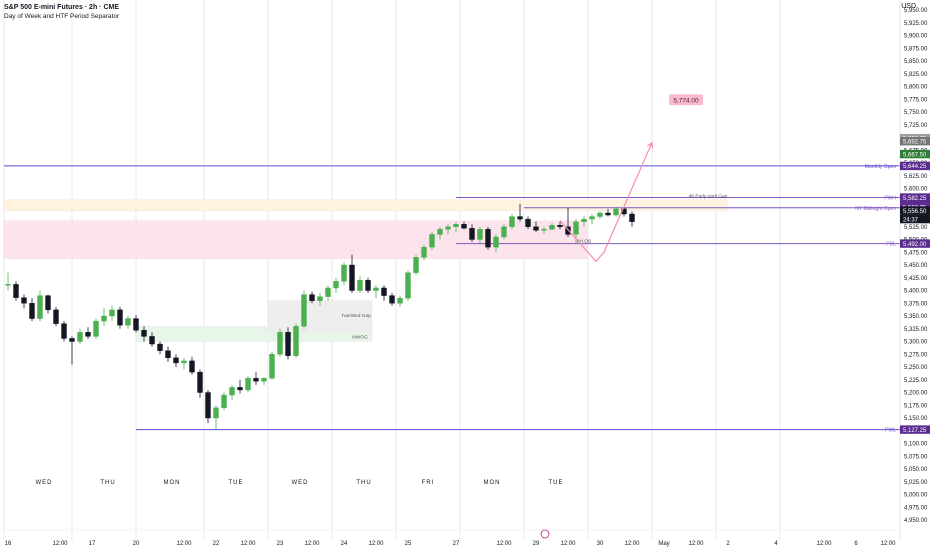 The image size is (932, 555). What do you see at coordinates (916, 113) in the screenshot?
I see `price-tick-label: 5,750.00` at bounding box center [916, 113].